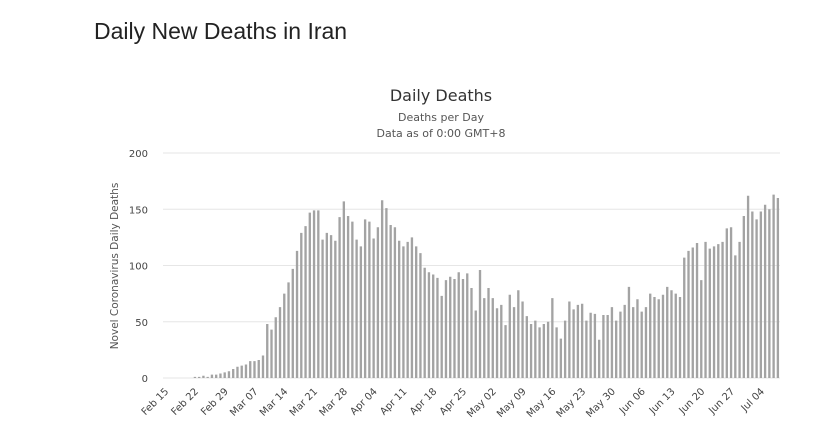 The height and width of the screenshot is (429, 838). I want to click on y-axis-title: Novel Coronavirus Daily Deaths, so click(115, 266).